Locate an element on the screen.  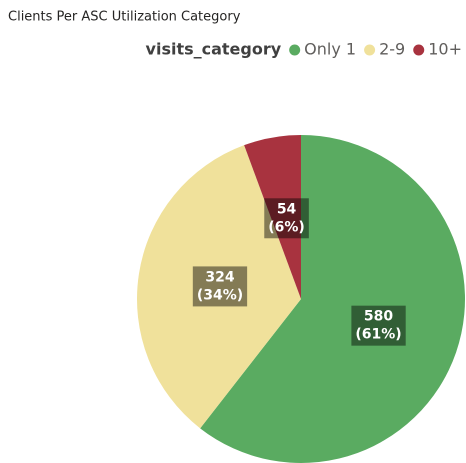
legend-title: visits_category is located at coordinates (214, 49).